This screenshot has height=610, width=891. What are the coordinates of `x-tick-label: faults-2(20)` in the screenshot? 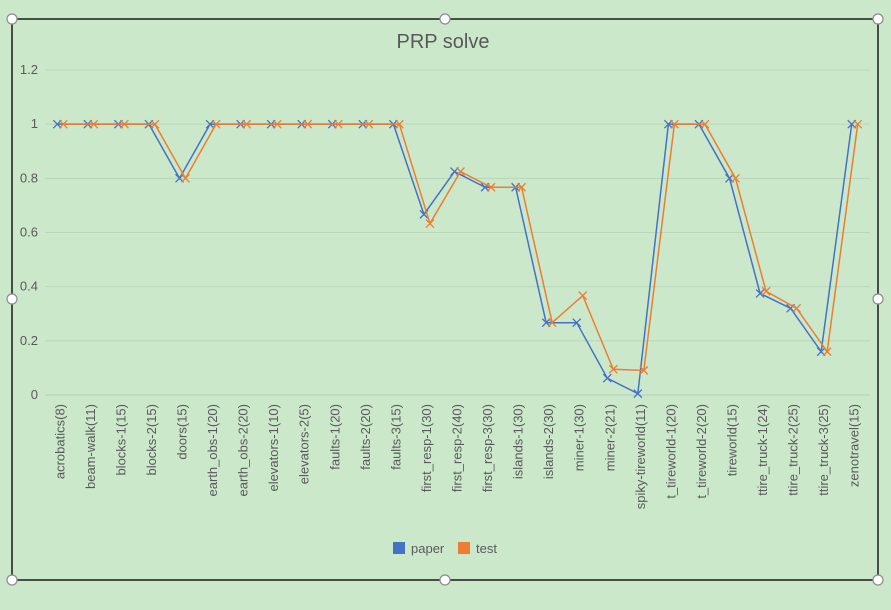 It's located at (365, 437).